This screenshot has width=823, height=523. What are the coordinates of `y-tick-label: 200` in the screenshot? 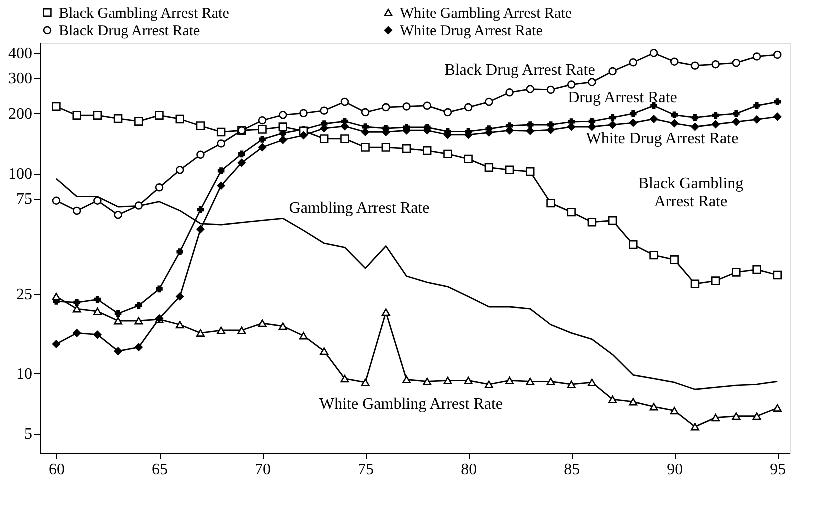 It's located at (20, 114).